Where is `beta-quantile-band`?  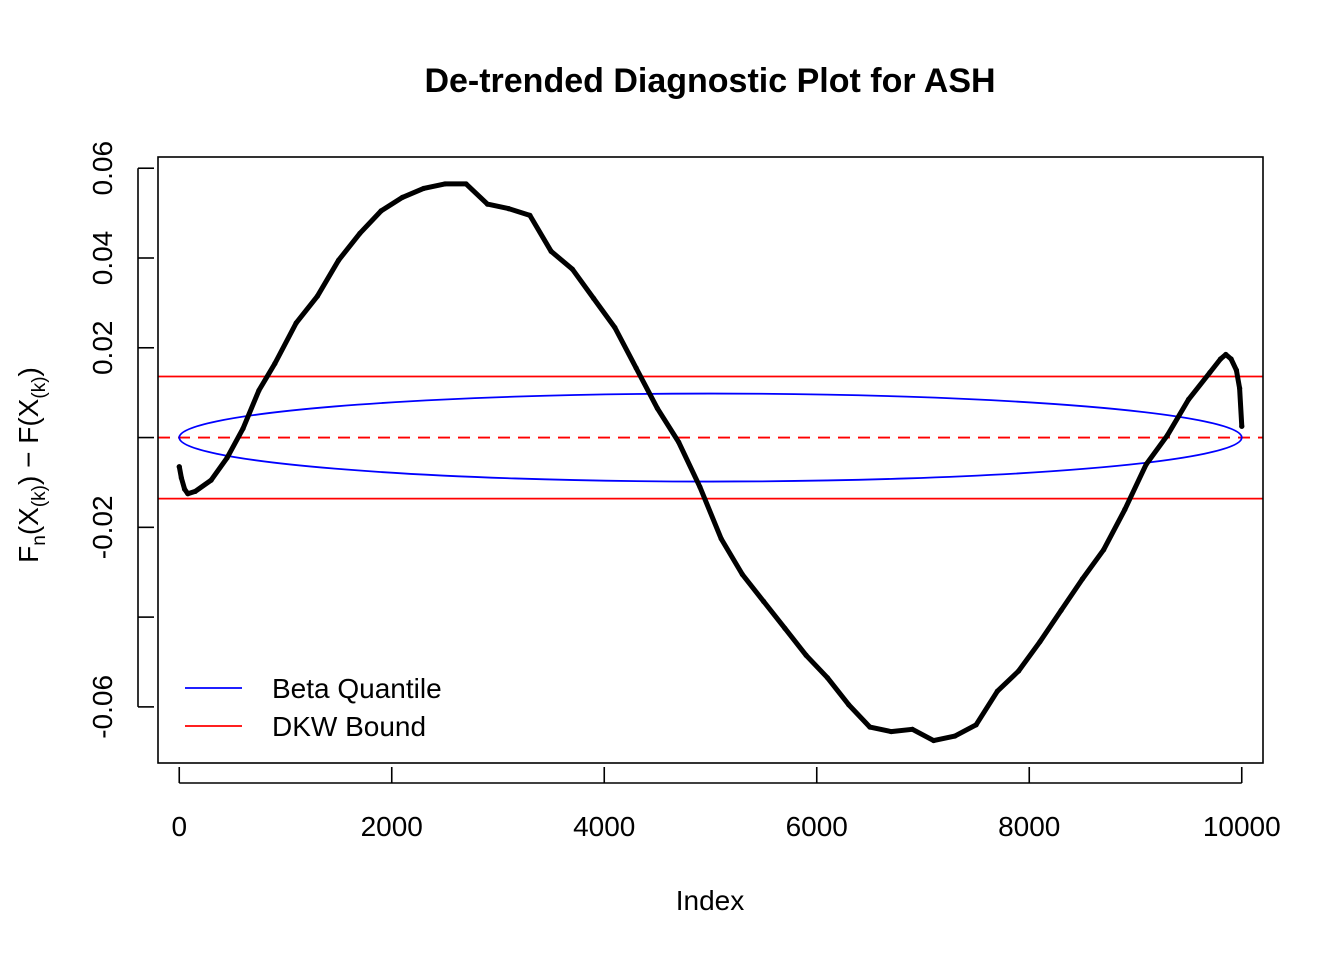 beta-quantile-band is located at coordinates (710, 437).